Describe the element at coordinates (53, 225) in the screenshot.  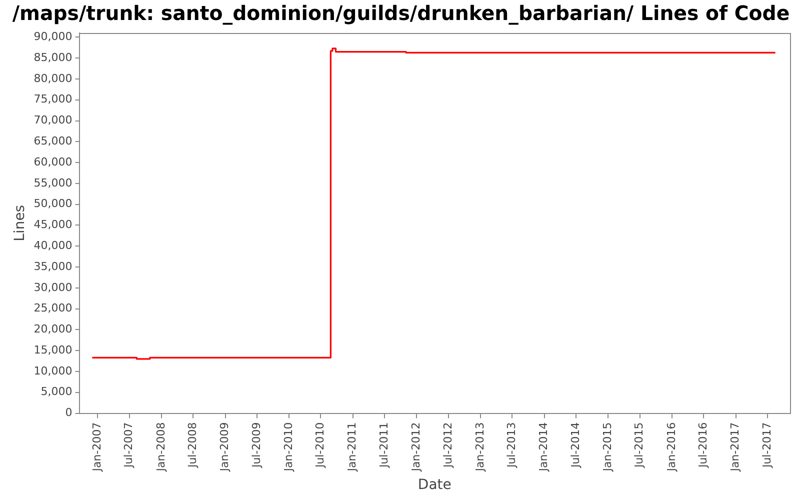
I see `y-tick-label: 45,000` at that location.